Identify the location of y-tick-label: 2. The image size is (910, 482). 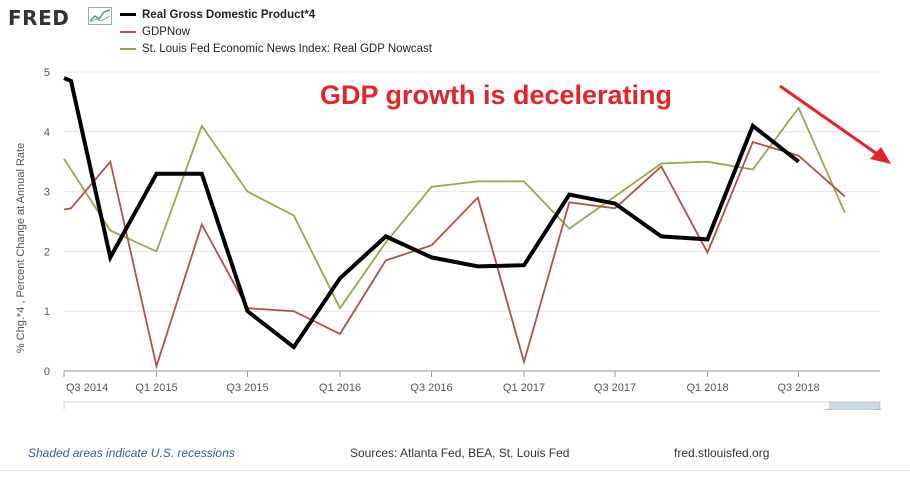
(47, 252).